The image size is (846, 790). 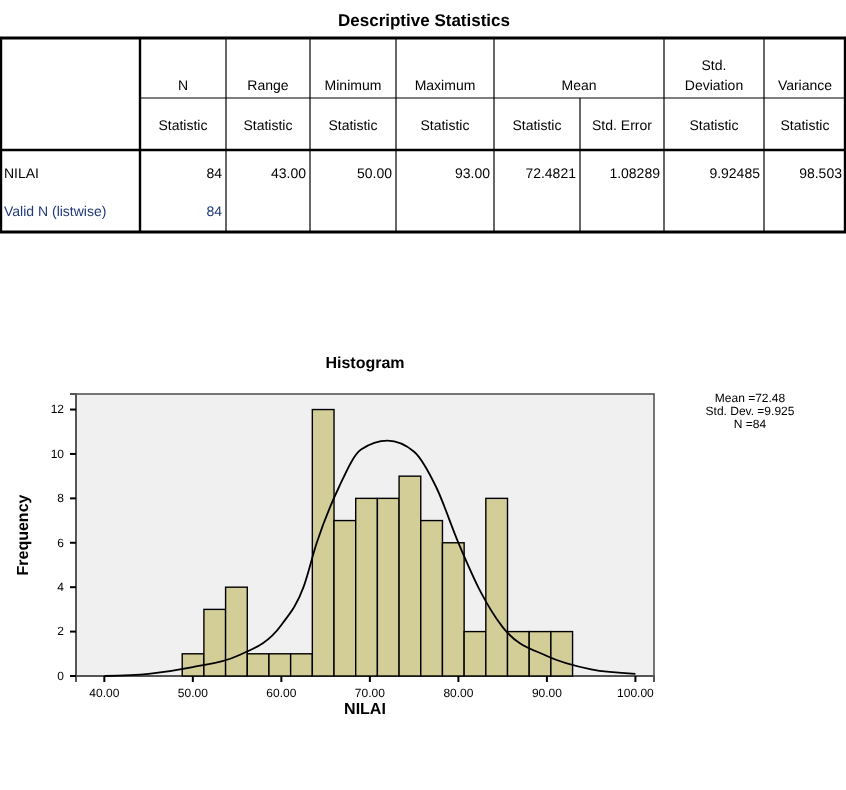 What do you see at coordinates (365, 709) in the screenshot?
I see `x-axis-title: NILAI` at bounding box center [365, 709].